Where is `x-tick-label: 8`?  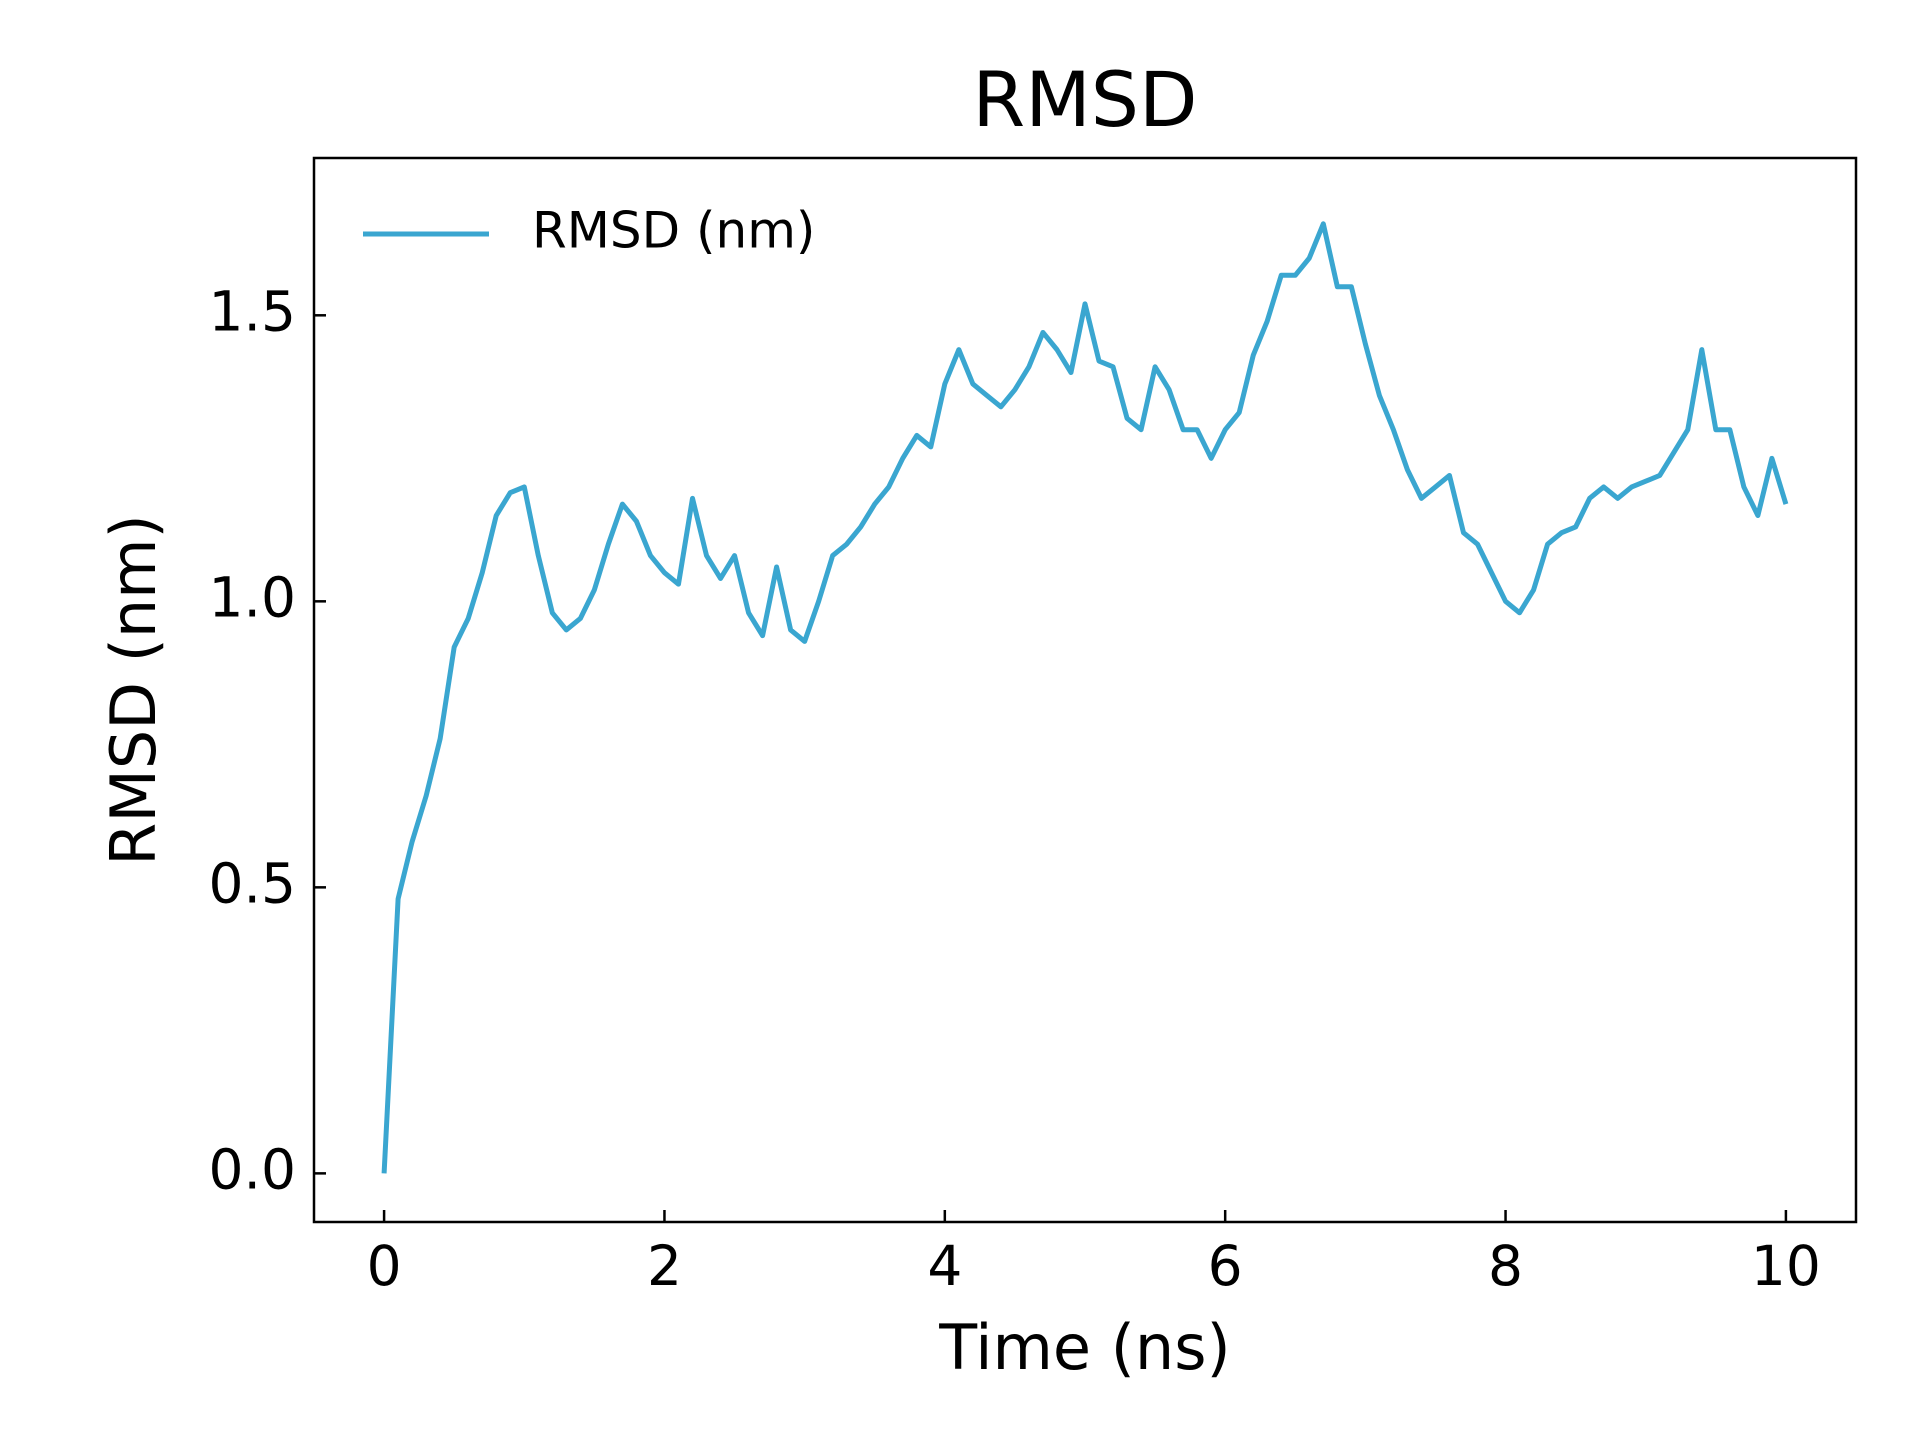
x-tick-label: 8 is located at coordinates (1505, 1266).